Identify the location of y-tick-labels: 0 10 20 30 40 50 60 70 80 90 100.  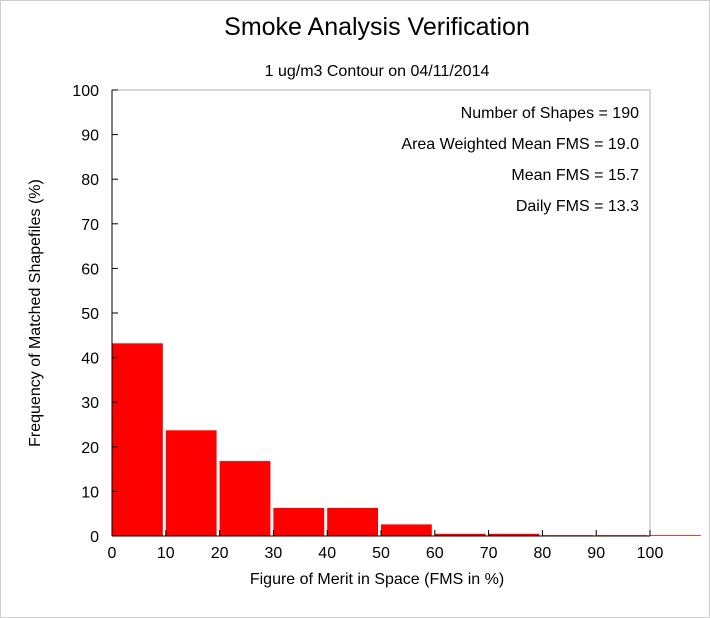
(85, 314).